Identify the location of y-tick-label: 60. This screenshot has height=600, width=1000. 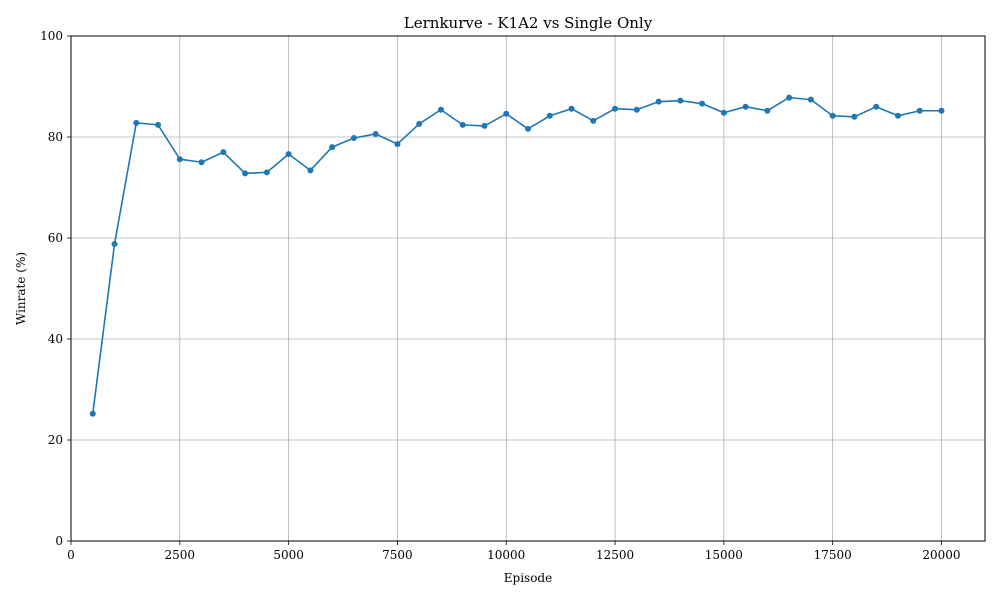
(55, 238).